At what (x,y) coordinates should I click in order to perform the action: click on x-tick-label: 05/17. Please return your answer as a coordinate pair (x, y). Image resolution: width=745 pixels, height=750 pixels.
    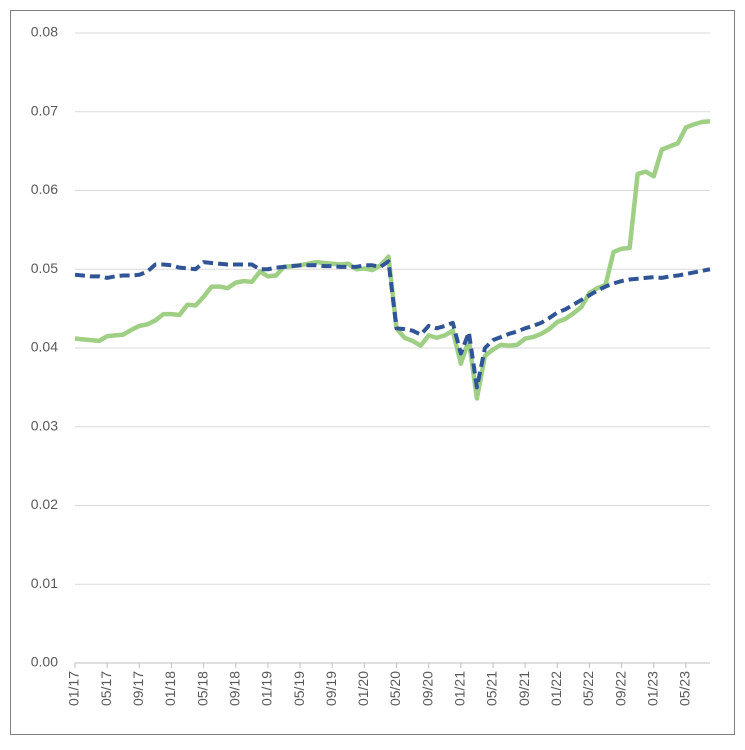
    Looking at the image, I should click on (106, 688).